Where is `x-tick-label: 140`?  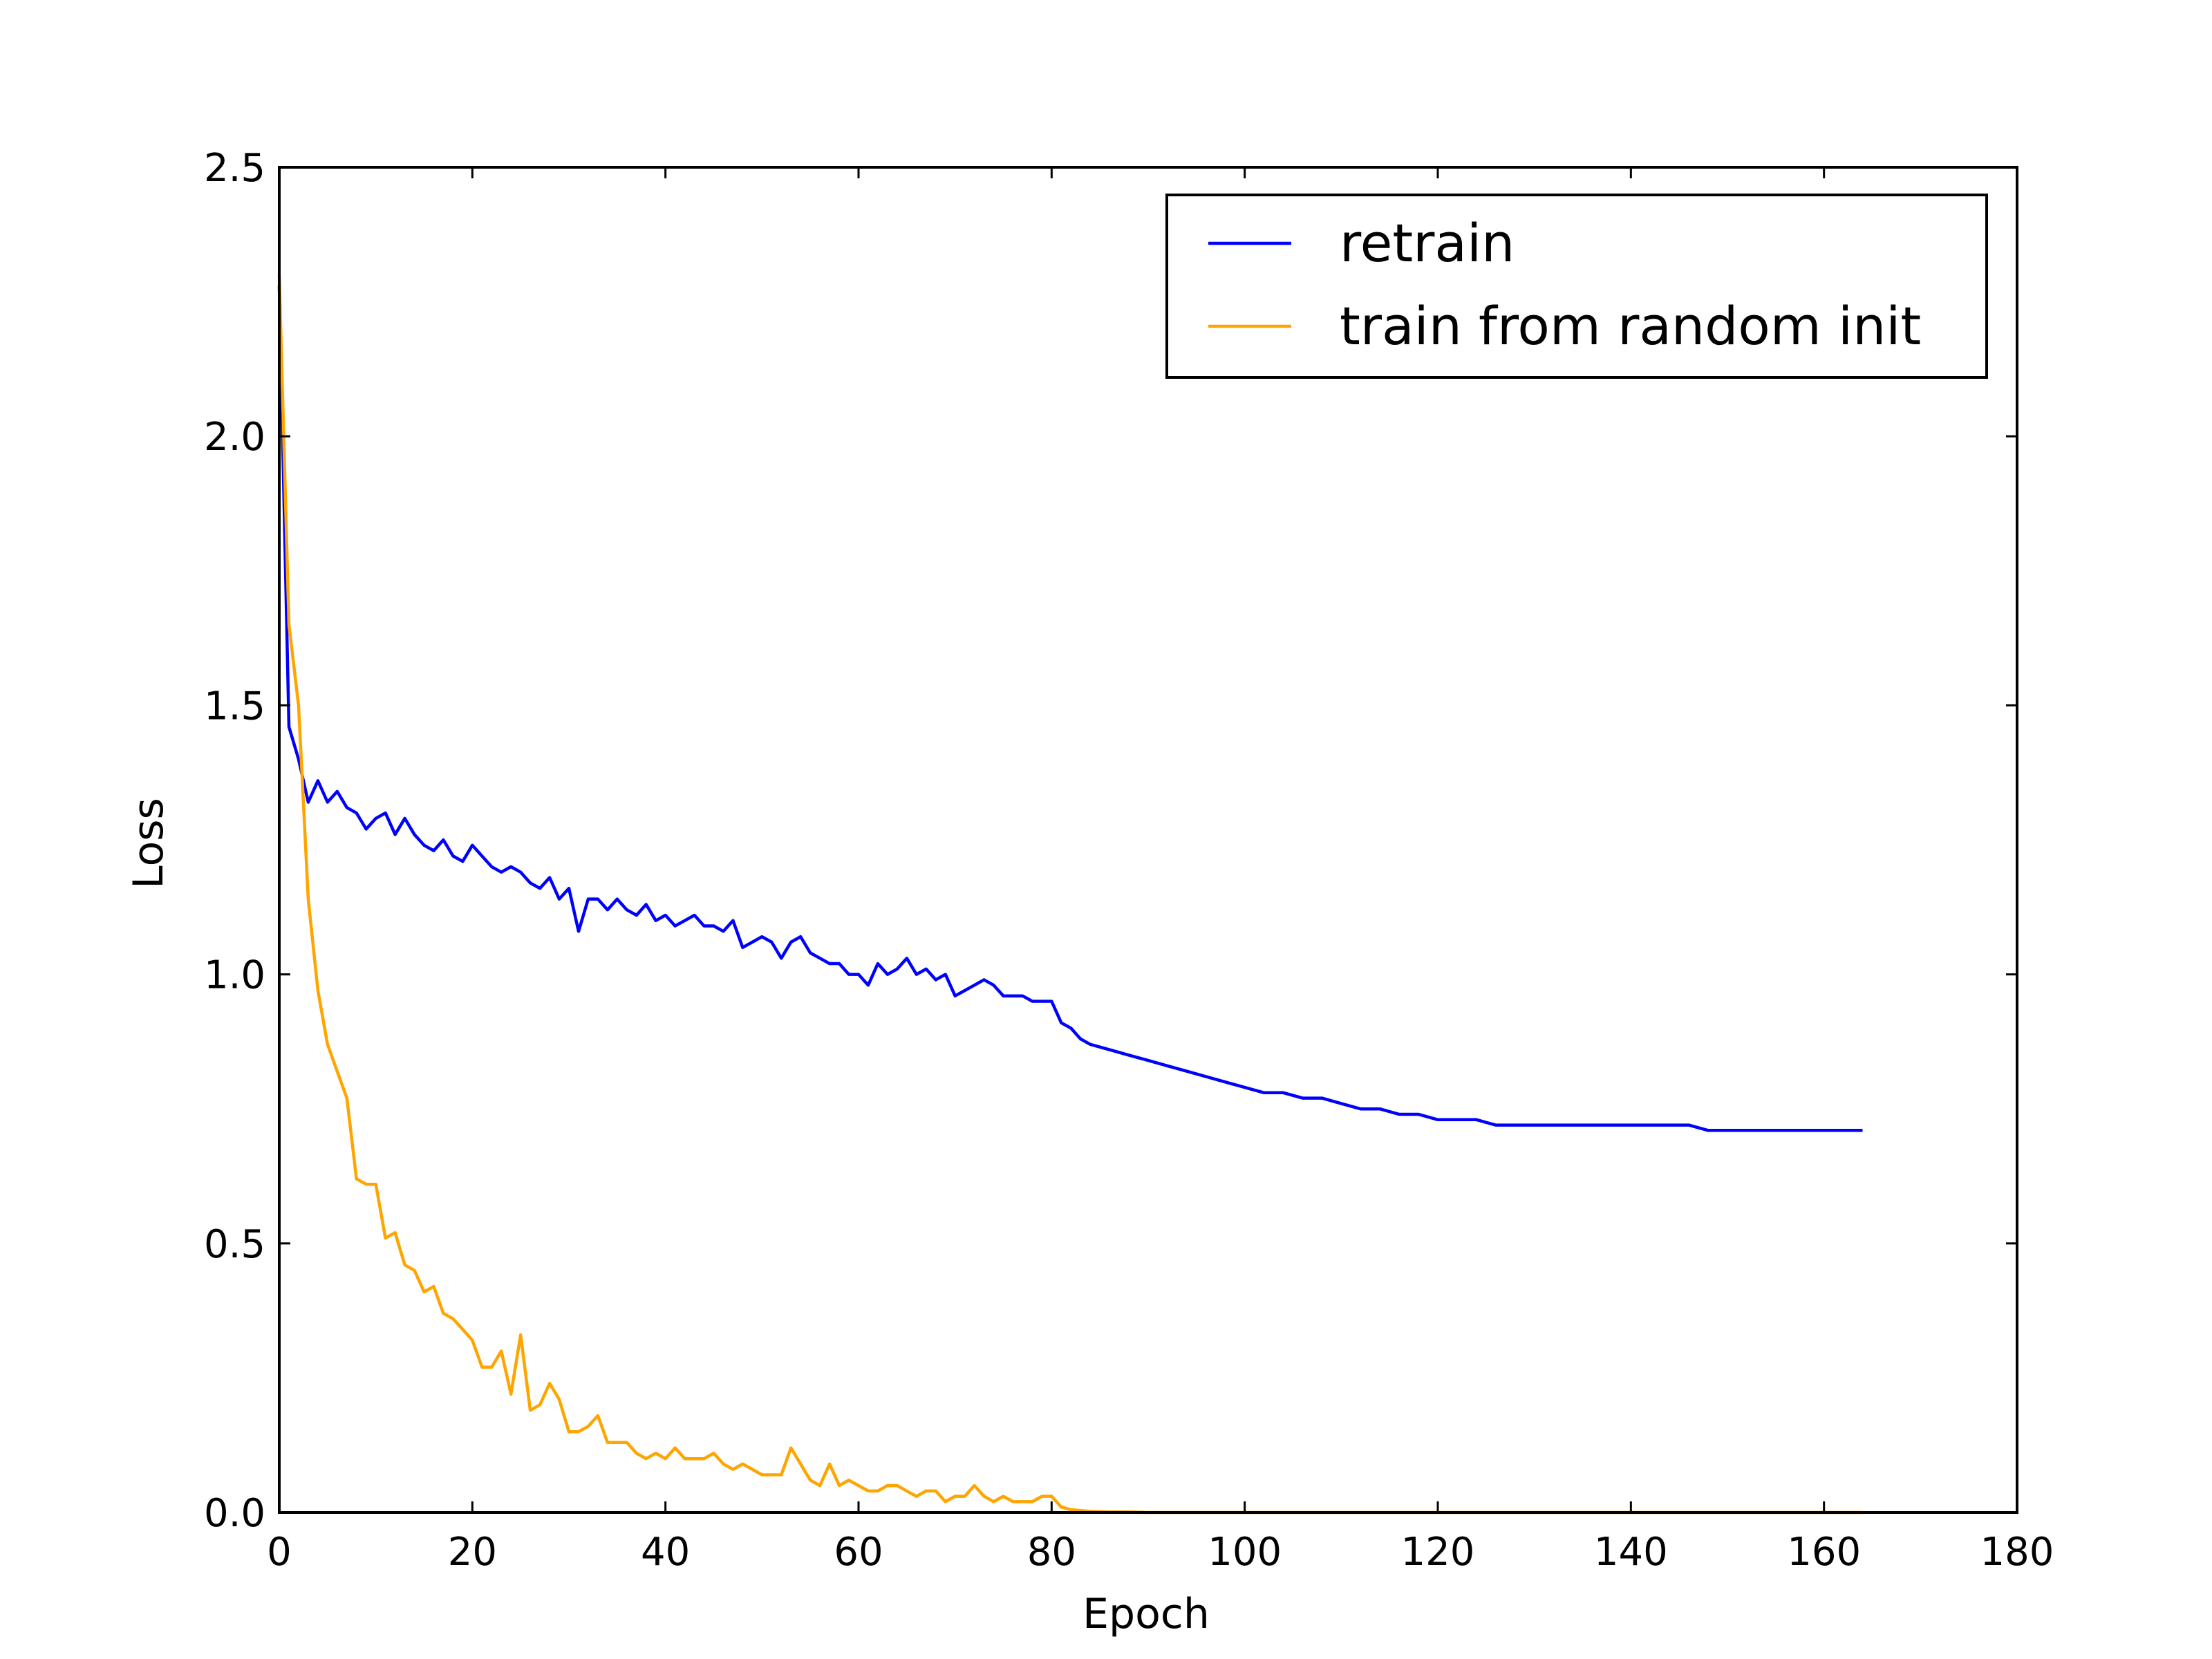 x-tick-label: 140 is located at coordinates (1631, 1553).